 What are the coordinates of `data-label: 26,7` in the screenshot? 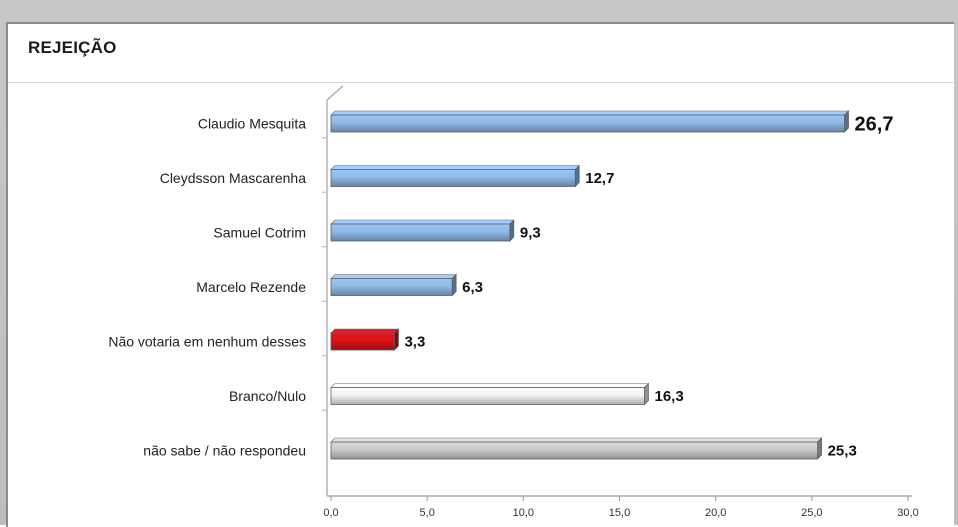 It's located at (874, 125).